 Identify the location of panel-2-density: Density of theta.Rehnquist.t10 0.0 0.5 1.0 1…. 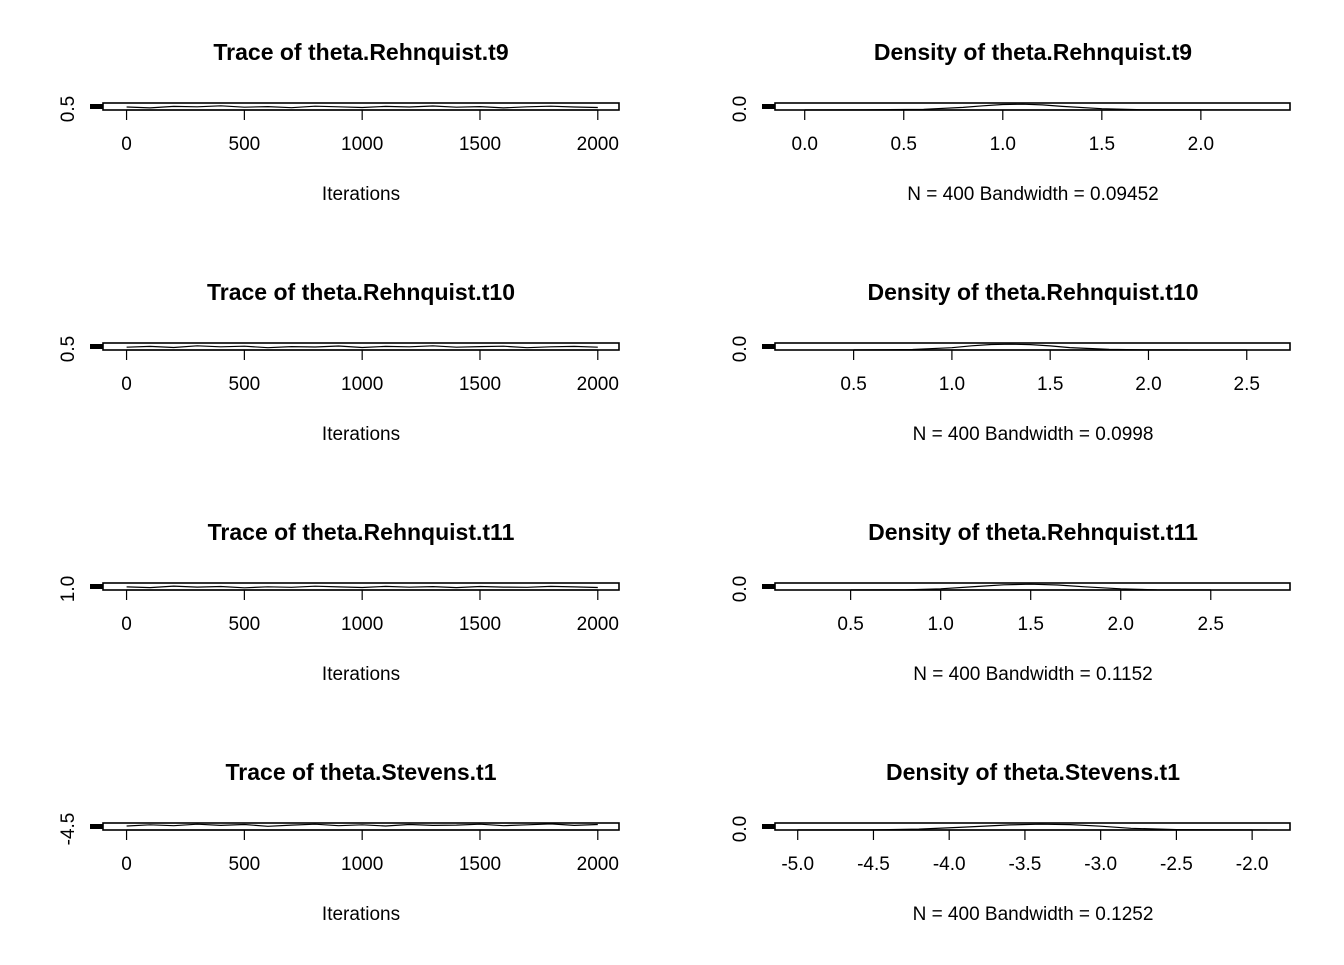
(1010, 362).